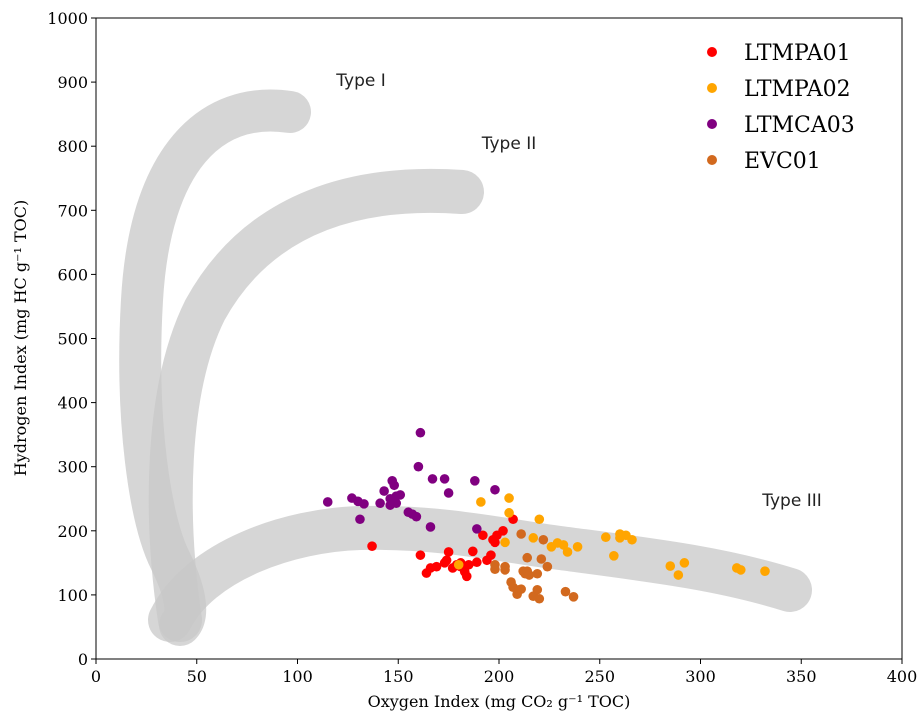  What do you see at coordinates (72, 467) in the screenshot?
I see `y-tick-label: 300` at bounding box center [72, 467].